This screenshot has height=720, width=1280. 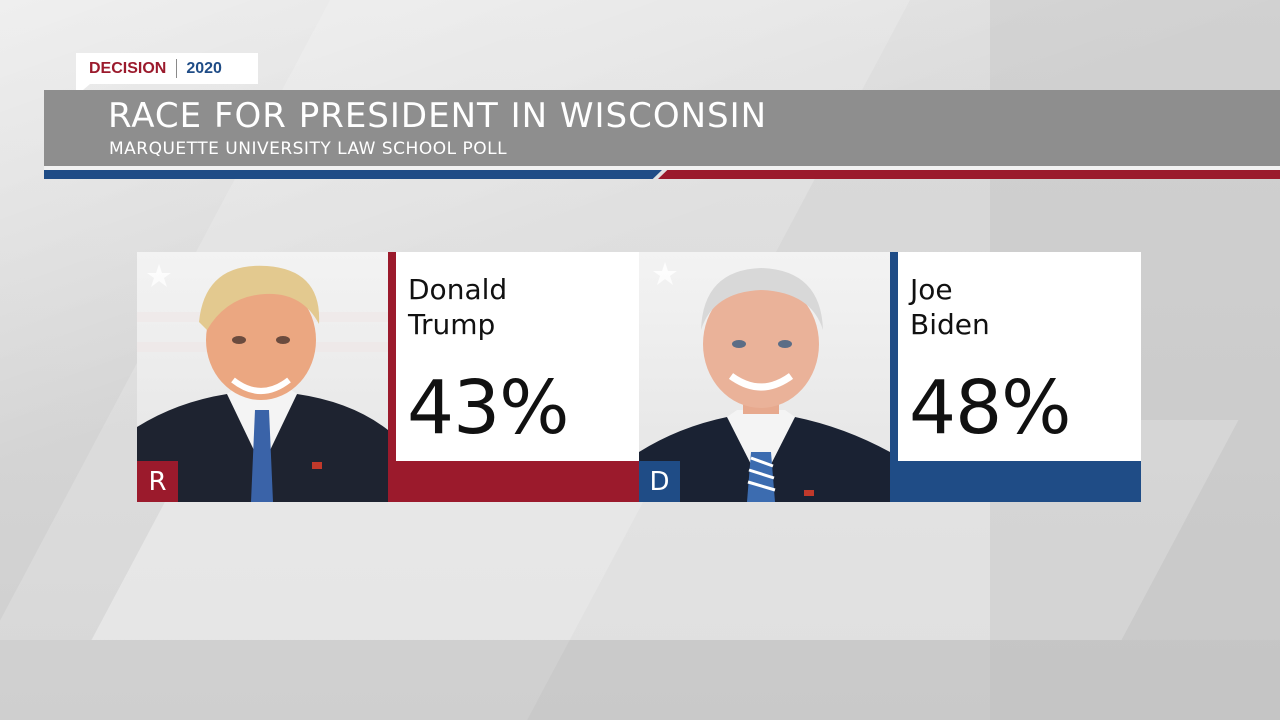 What do you see at coordinates (204, 68) in the screenshot?
I see `year-label: 2020` at bounding box center [204, 68].